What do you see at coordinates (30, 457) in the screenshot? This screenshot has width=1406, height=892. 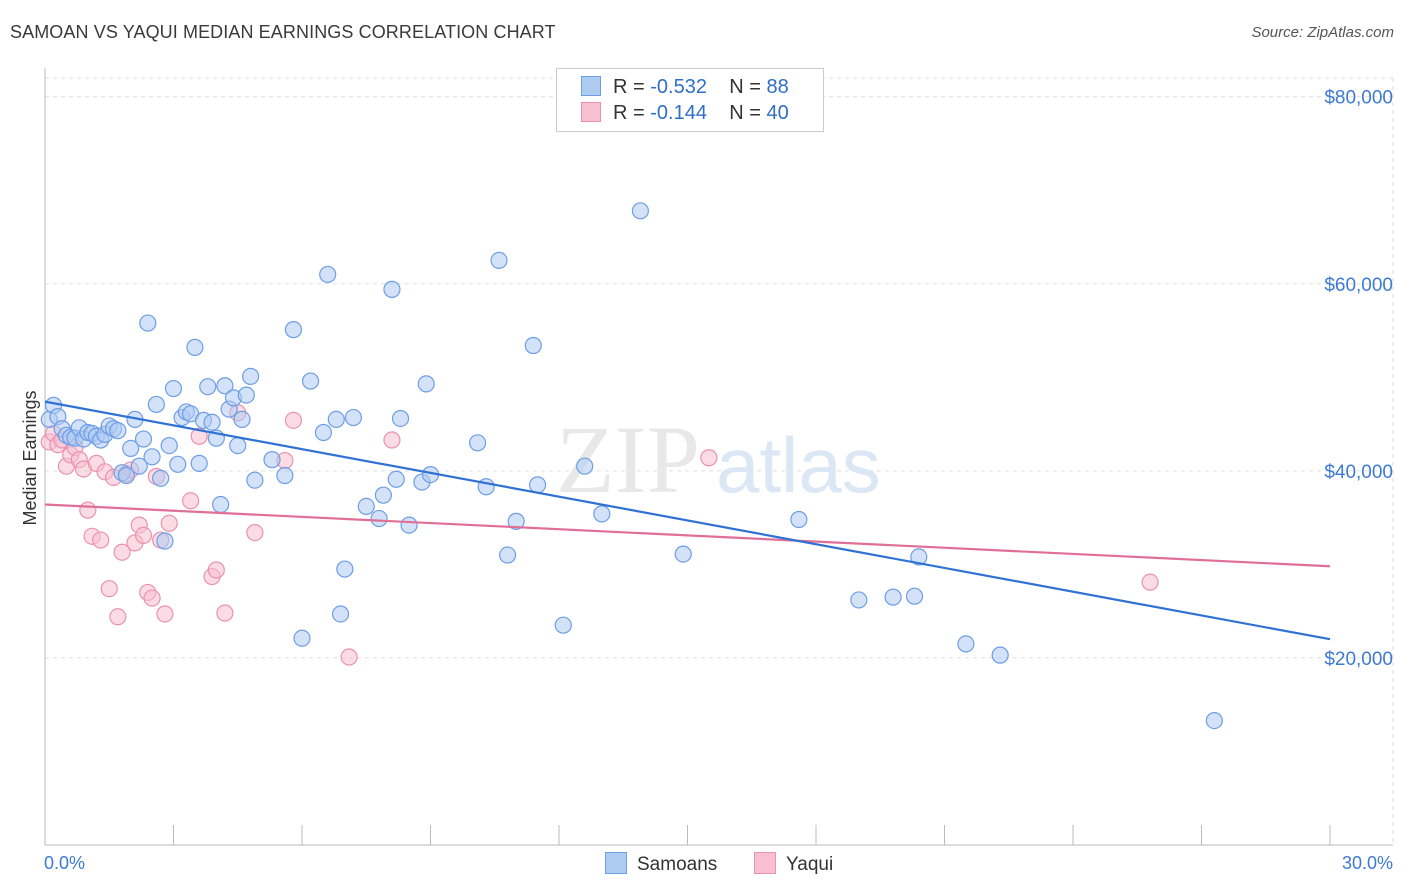 I see `y-axis-label: Median Earnings` at bounding box center [30, 457].